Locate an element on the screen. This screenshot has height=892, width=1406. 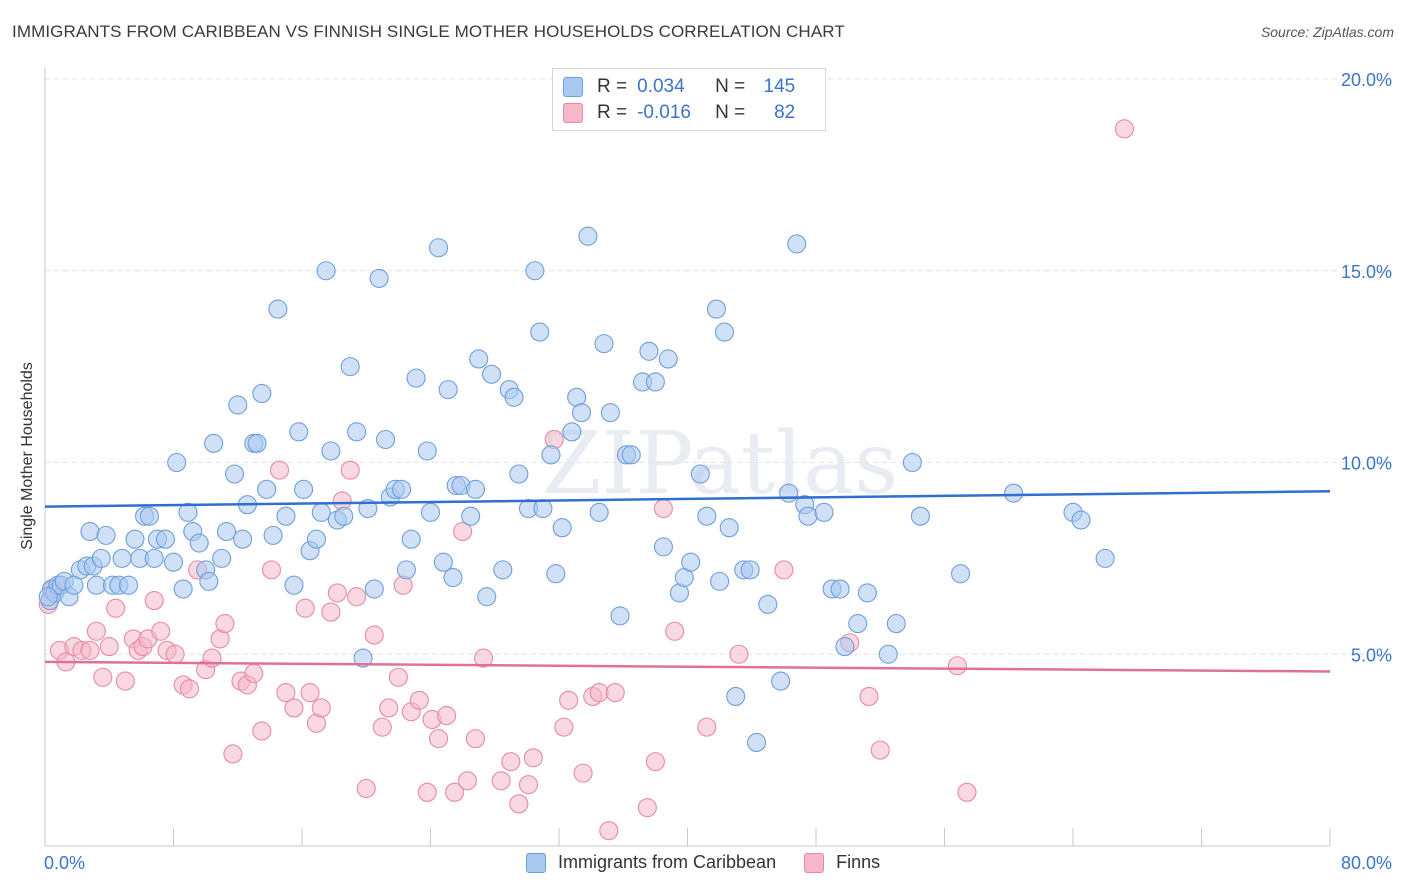
correlation-legend: R = 0.034 N = 145 R = -0.016 N = 82 is located at coordinates (689, 99).